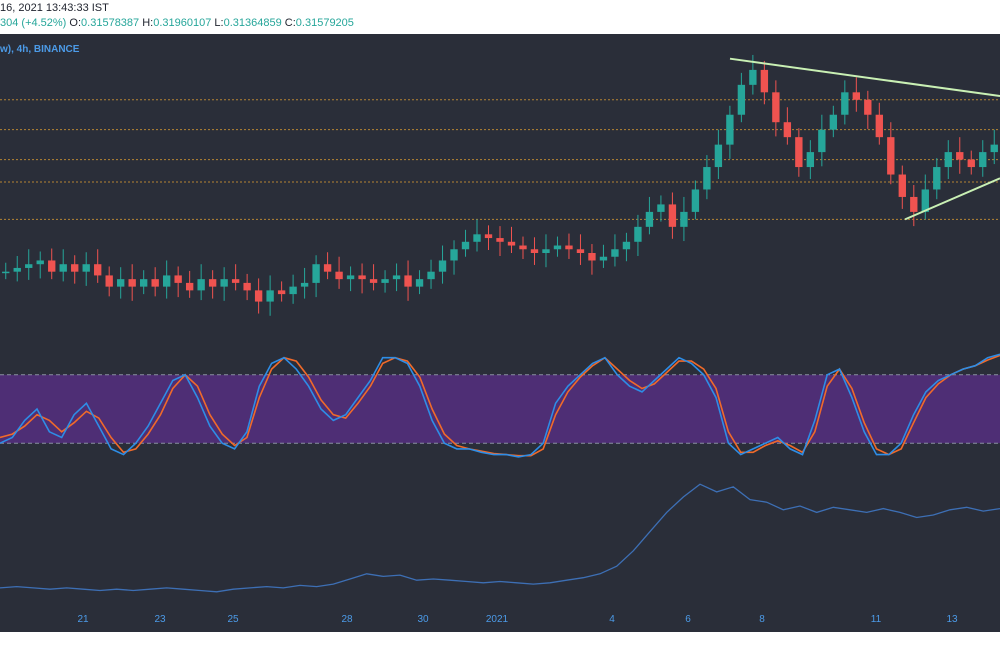  What do you see at coordinates (423, 619) in the screenshot?
I see `x-tick-label: 30` at bounding box center [423, 619].